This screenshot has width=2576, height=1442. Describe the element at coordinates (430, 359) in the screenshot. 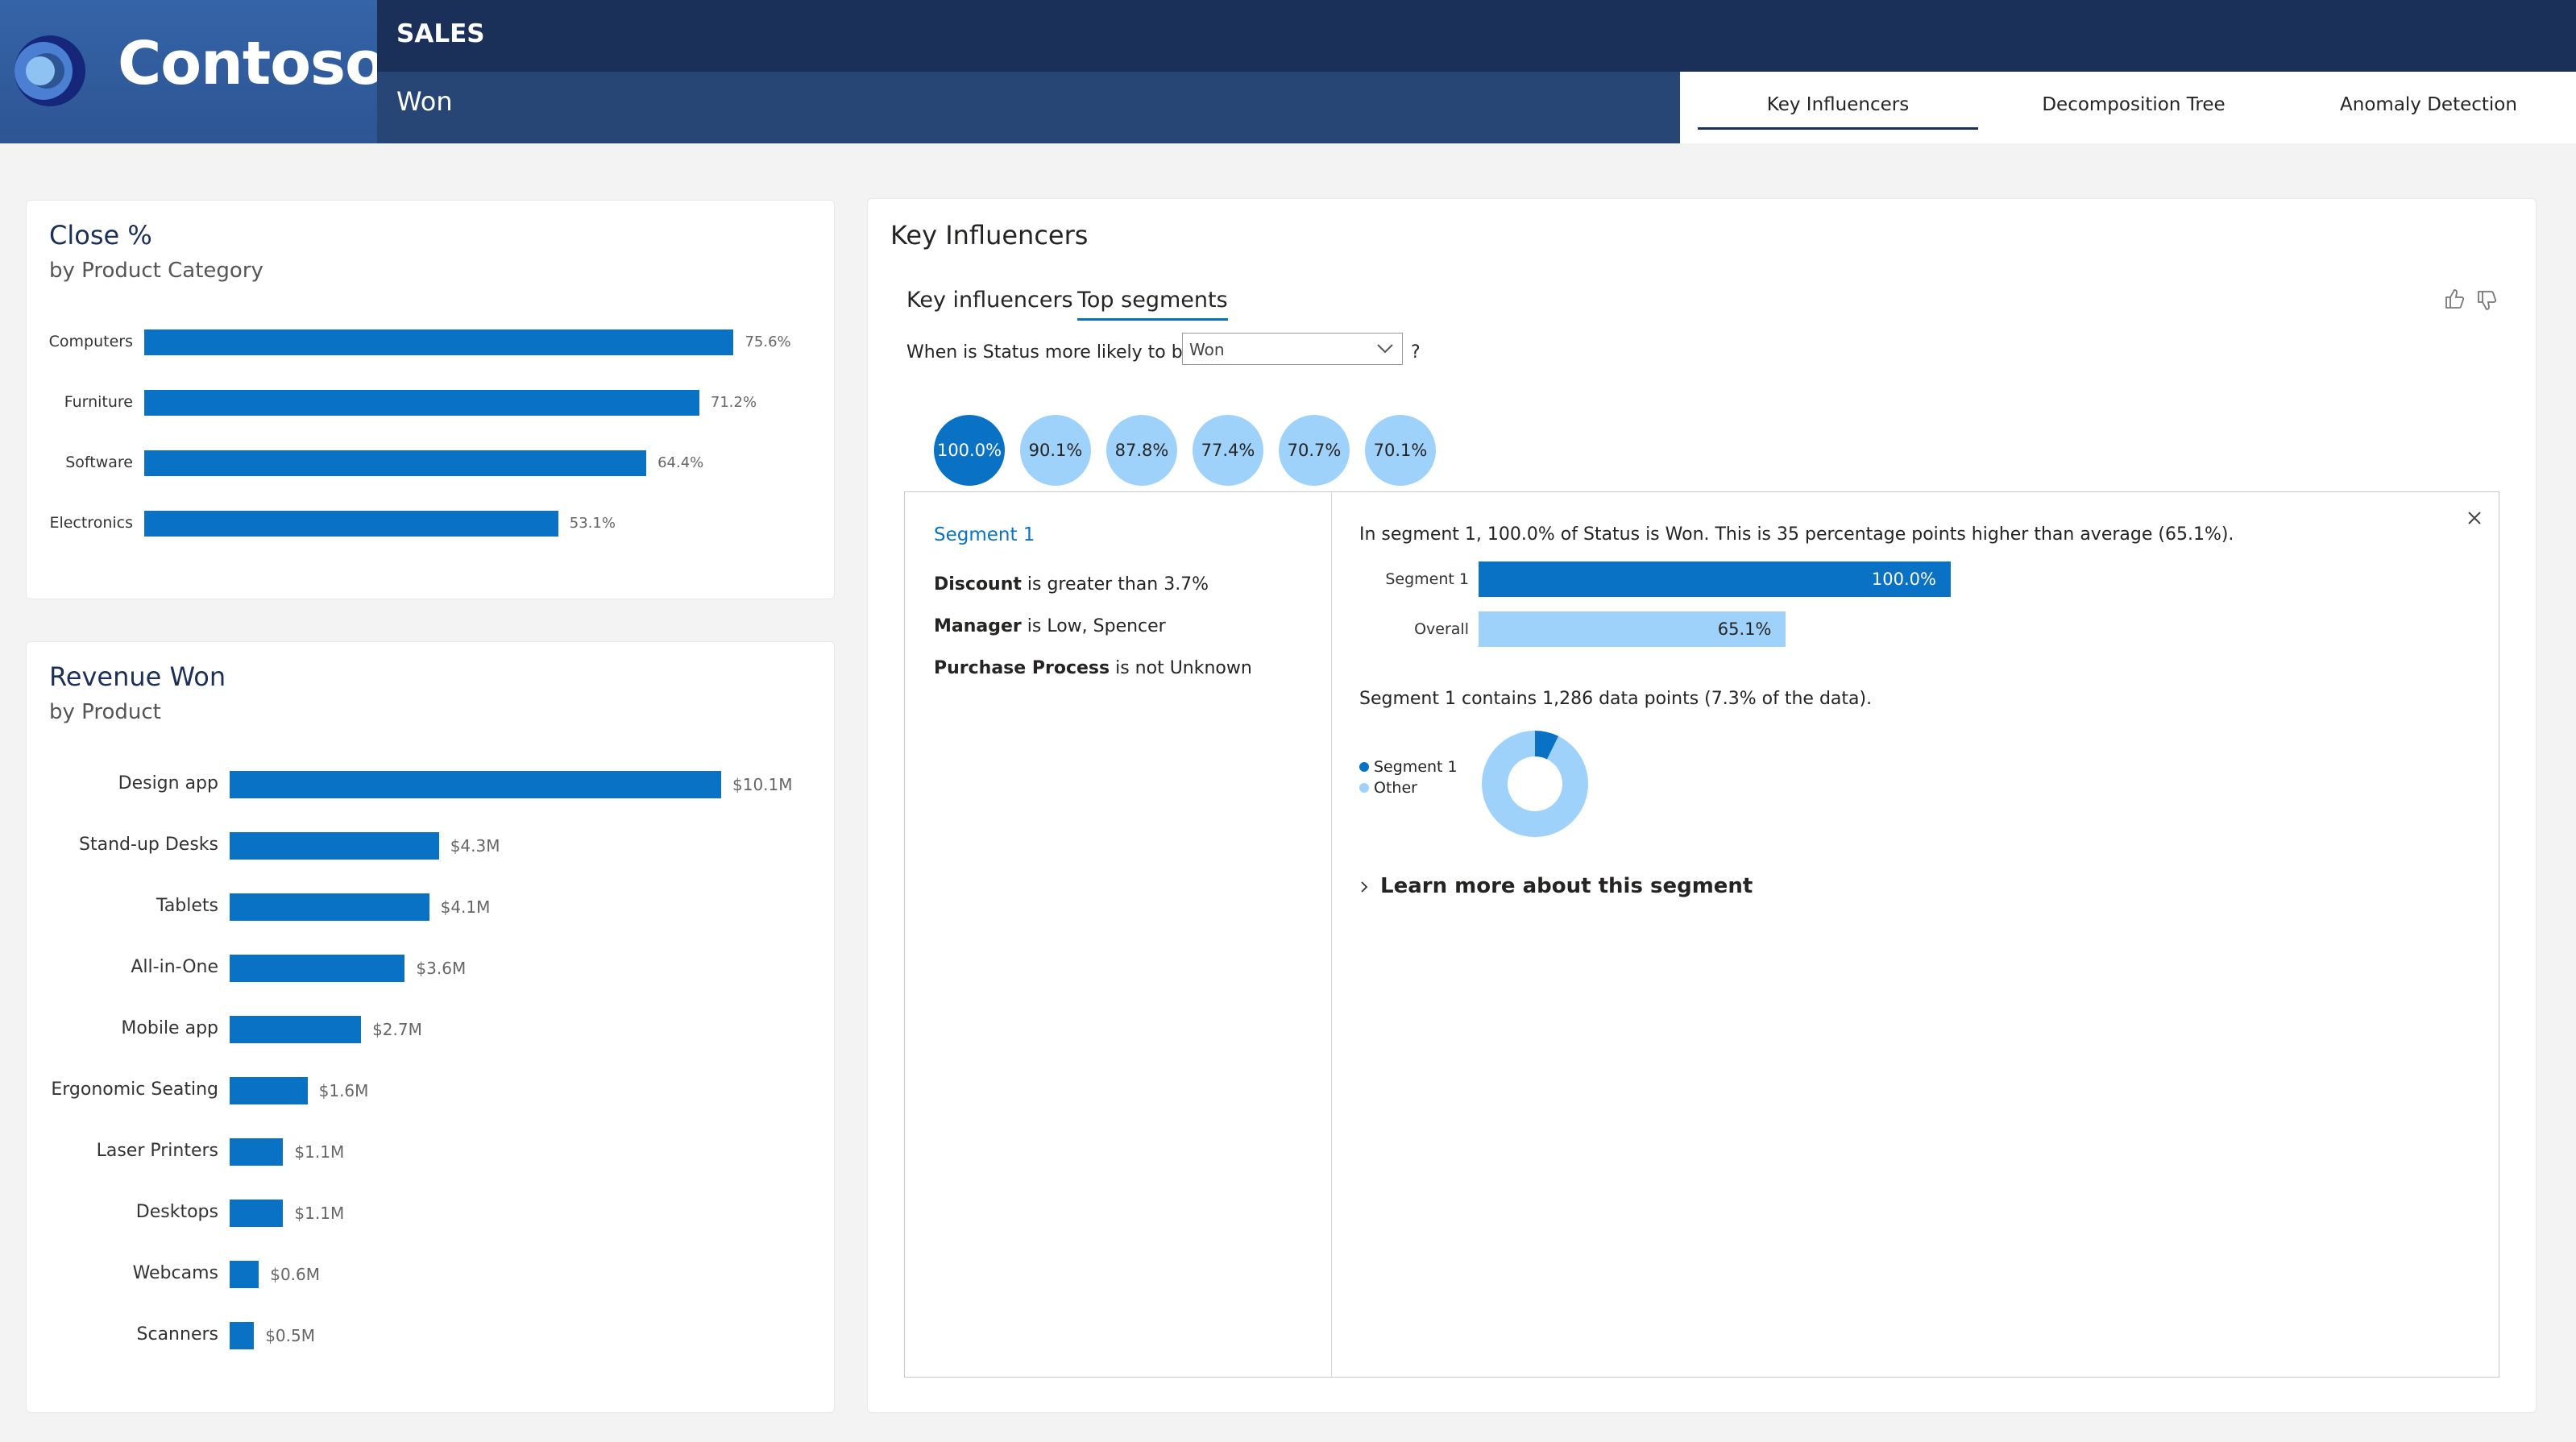

I see `bar-row: Computers 75.6%` at that location.